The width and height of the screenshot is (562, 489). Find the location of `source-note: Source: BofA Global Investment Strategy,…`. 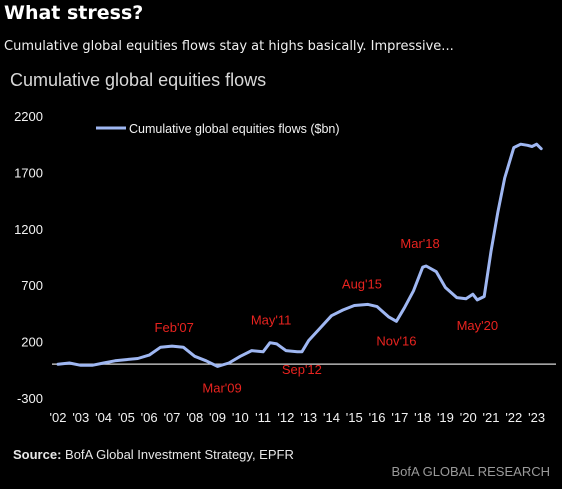

source-note: Source: BofA Global Investment Strategy,… is located at coordinates (153, 454).